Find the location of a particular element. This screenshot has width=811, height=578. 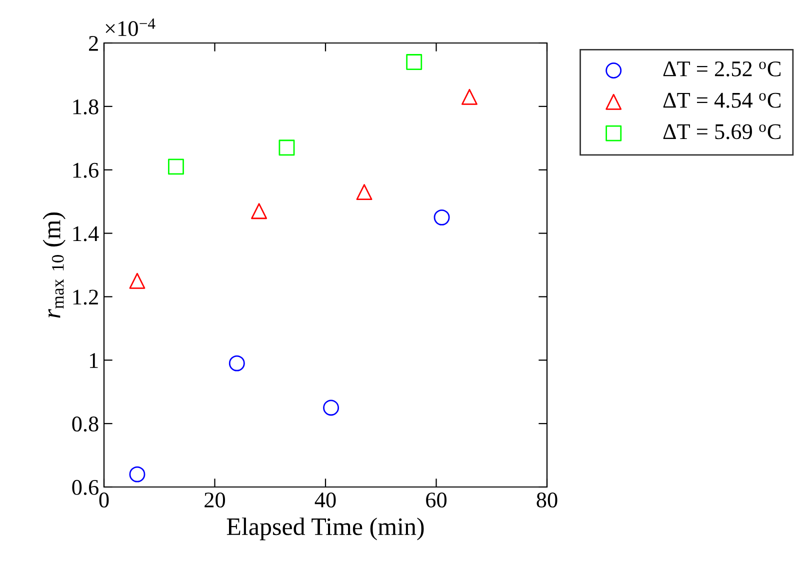

x-tick-label: 0 is located at coordinates (104, 500).